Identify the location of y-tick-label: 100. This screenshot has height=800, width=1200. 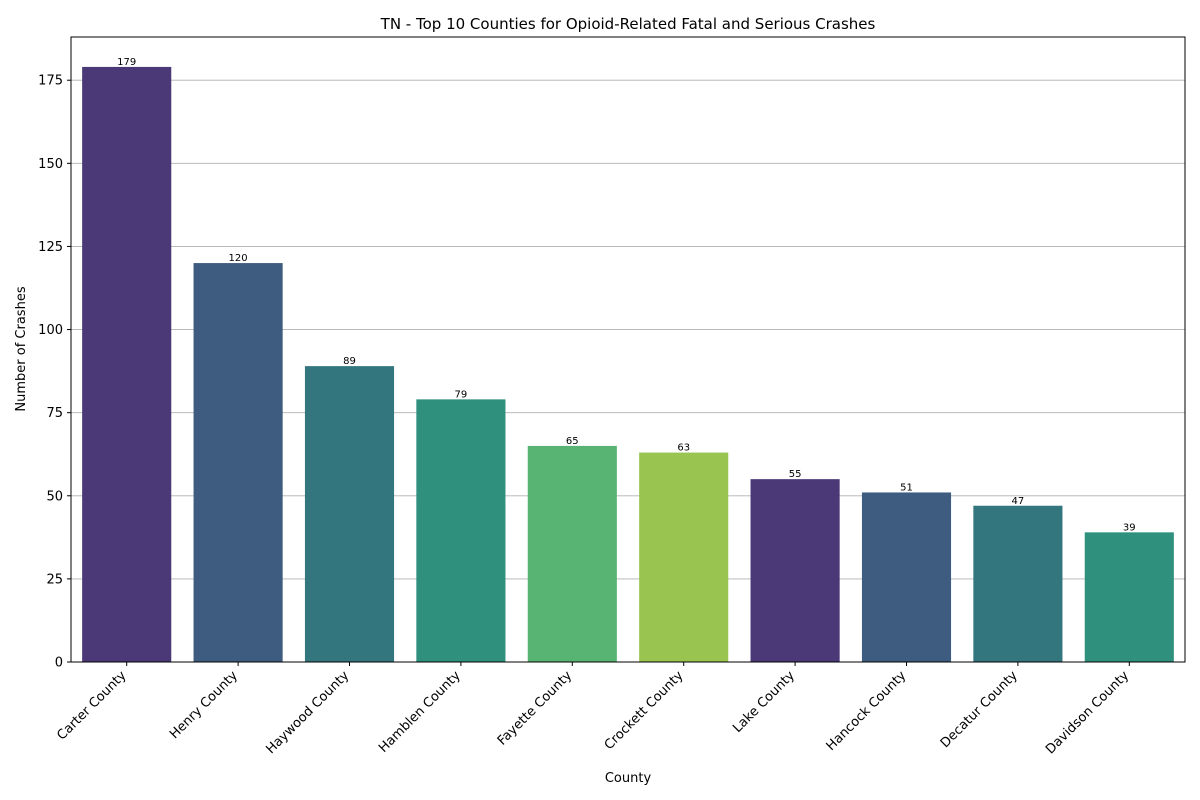
(50, 330).